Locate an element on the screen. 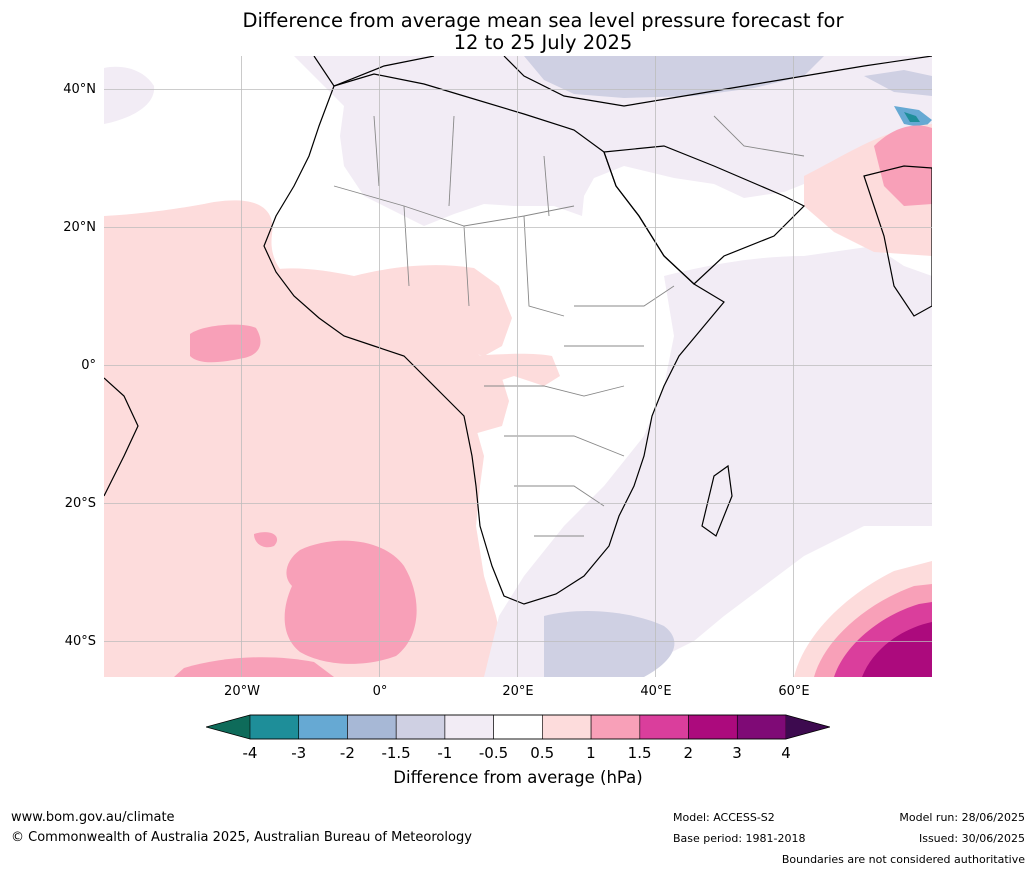 This screenshot has width=1035, height=873. colorbar-tick: -3 is located at coordinates (299, 753).